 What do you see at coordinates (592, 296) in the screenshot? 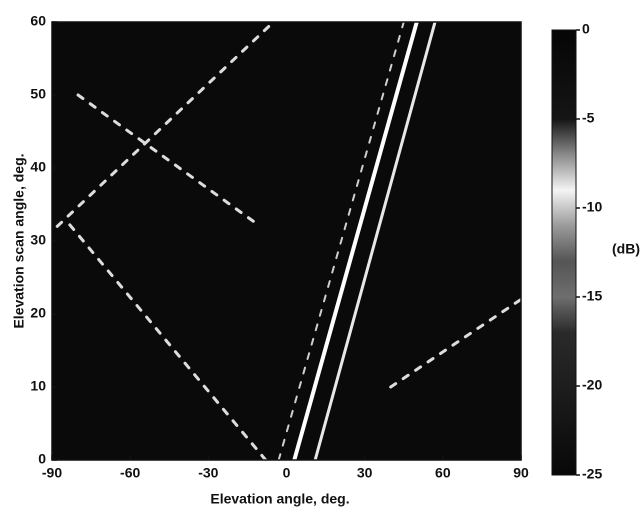
I see `colorbar-tick-label: -15` at bounding box center [592, 296].